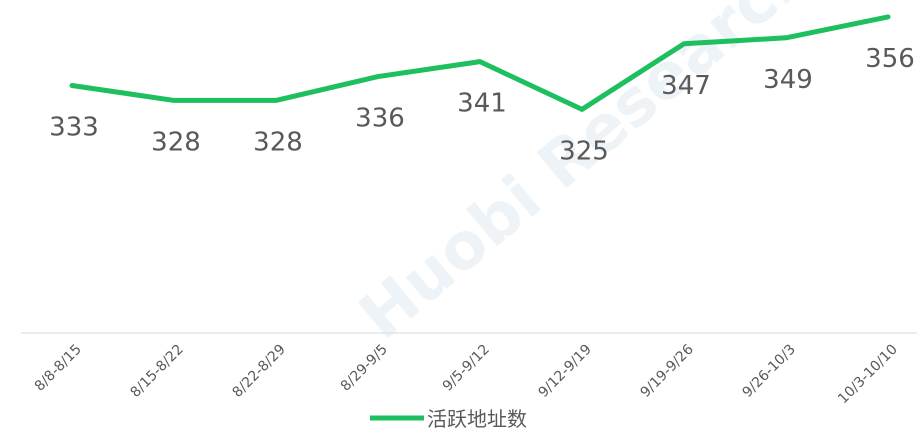 This screenshot has width=917, height=431. Describe the element at coordinates (380, 119) in the screenshot. I see `data-label: 336` at that location.